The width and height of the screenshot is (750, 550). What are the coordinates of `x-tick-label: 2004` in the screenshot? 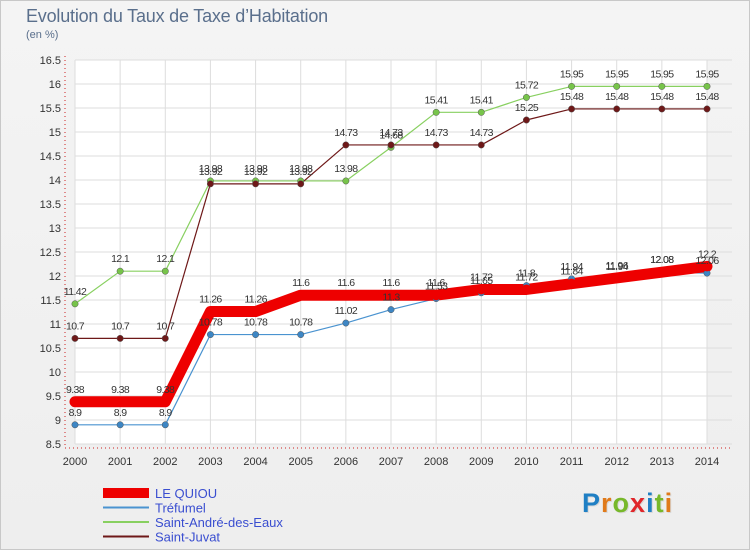 It's located at (255, 462).